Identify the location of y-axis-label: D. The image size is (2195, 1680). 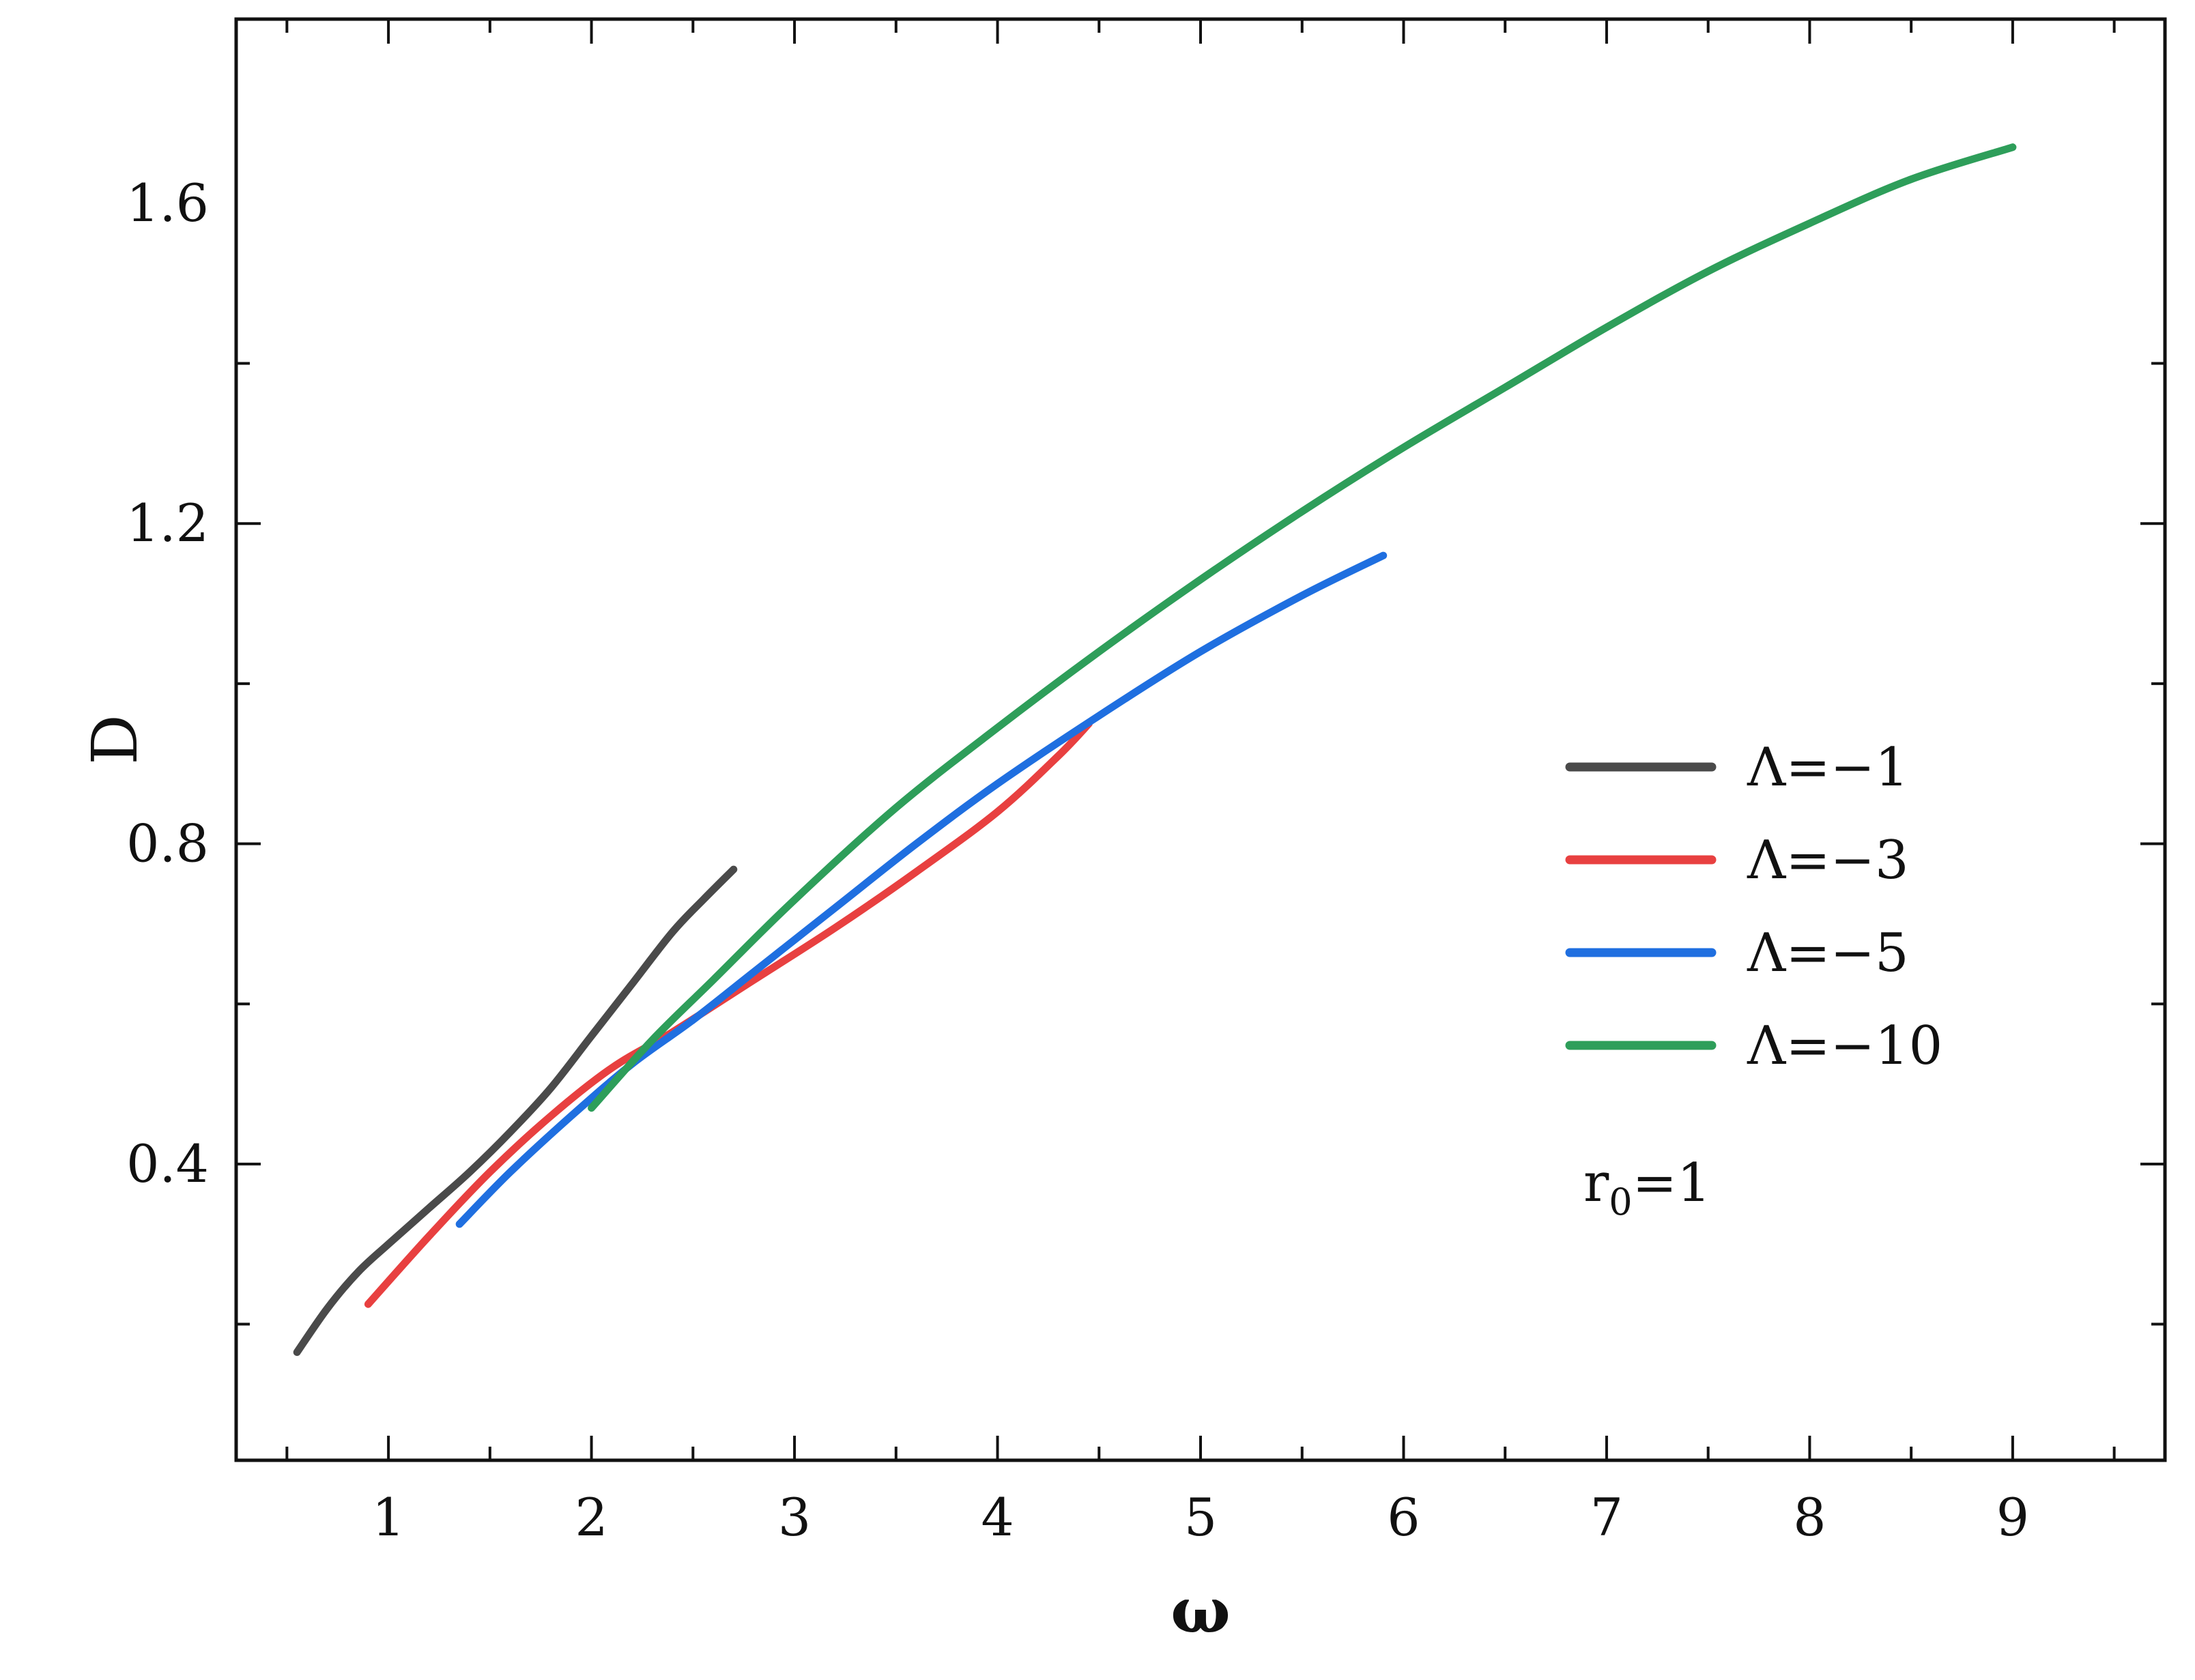
(115, 739).